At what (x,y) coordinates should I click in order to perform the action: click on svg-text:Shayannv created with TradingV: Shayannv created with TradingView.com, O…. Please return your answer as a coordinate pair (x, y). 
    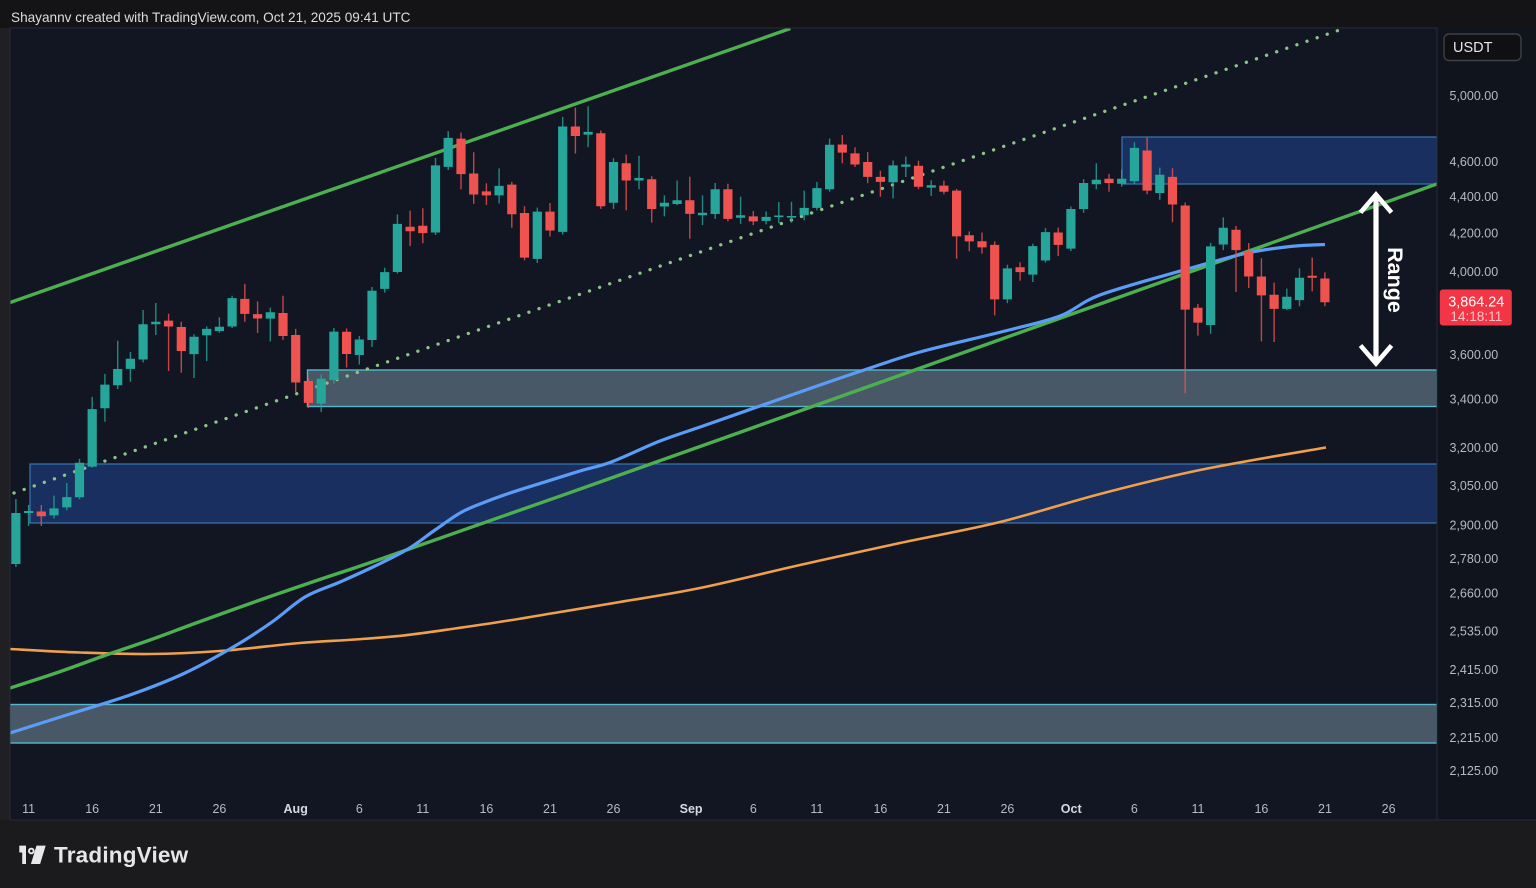
    Looking at the image, I should click on (211, 17).